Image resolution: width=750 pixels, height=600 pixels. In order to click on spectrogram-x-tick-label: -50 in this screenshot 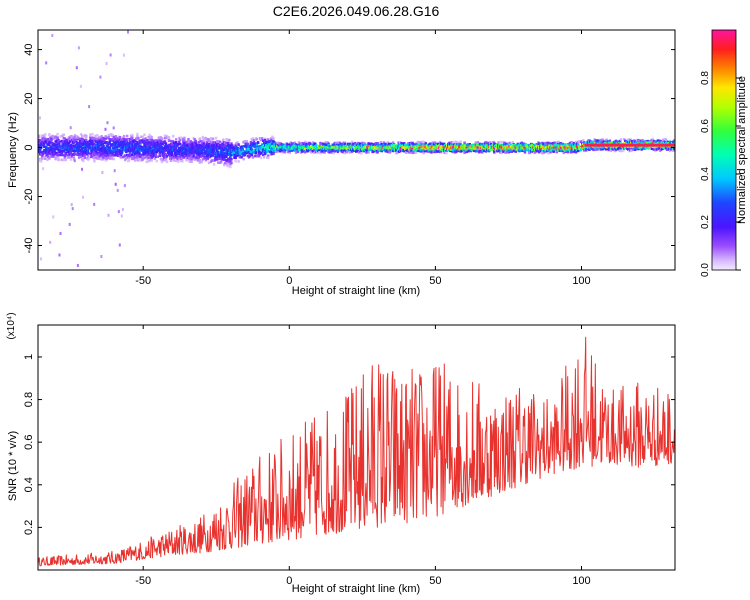, I will do `click(143, 281)`.